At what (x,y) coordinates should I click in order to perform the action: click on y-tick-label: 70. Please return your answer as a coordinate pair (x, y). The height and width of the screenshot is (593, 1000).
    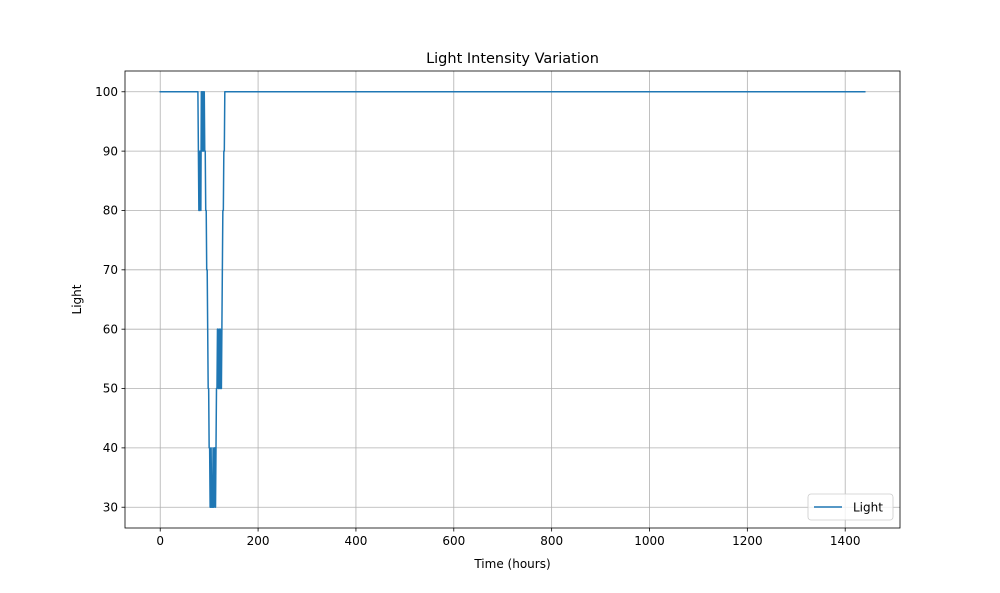
    Looking at the image, I should click on (110, 270).